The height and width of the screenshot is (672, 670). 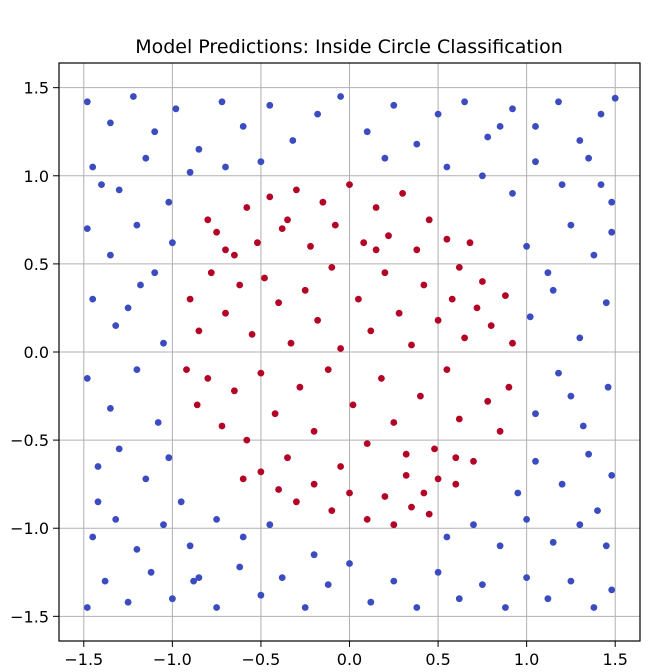 I want to click on y-tick-label: −1.5, so click(x=29, y=616).